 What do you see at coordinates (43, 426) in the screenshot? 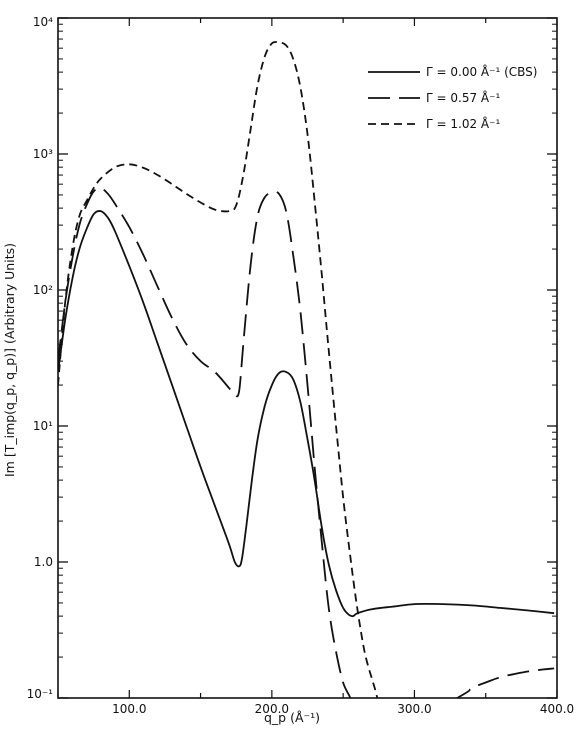
I see `y-tick-label: 10¹` at bounding box center [43, 426].